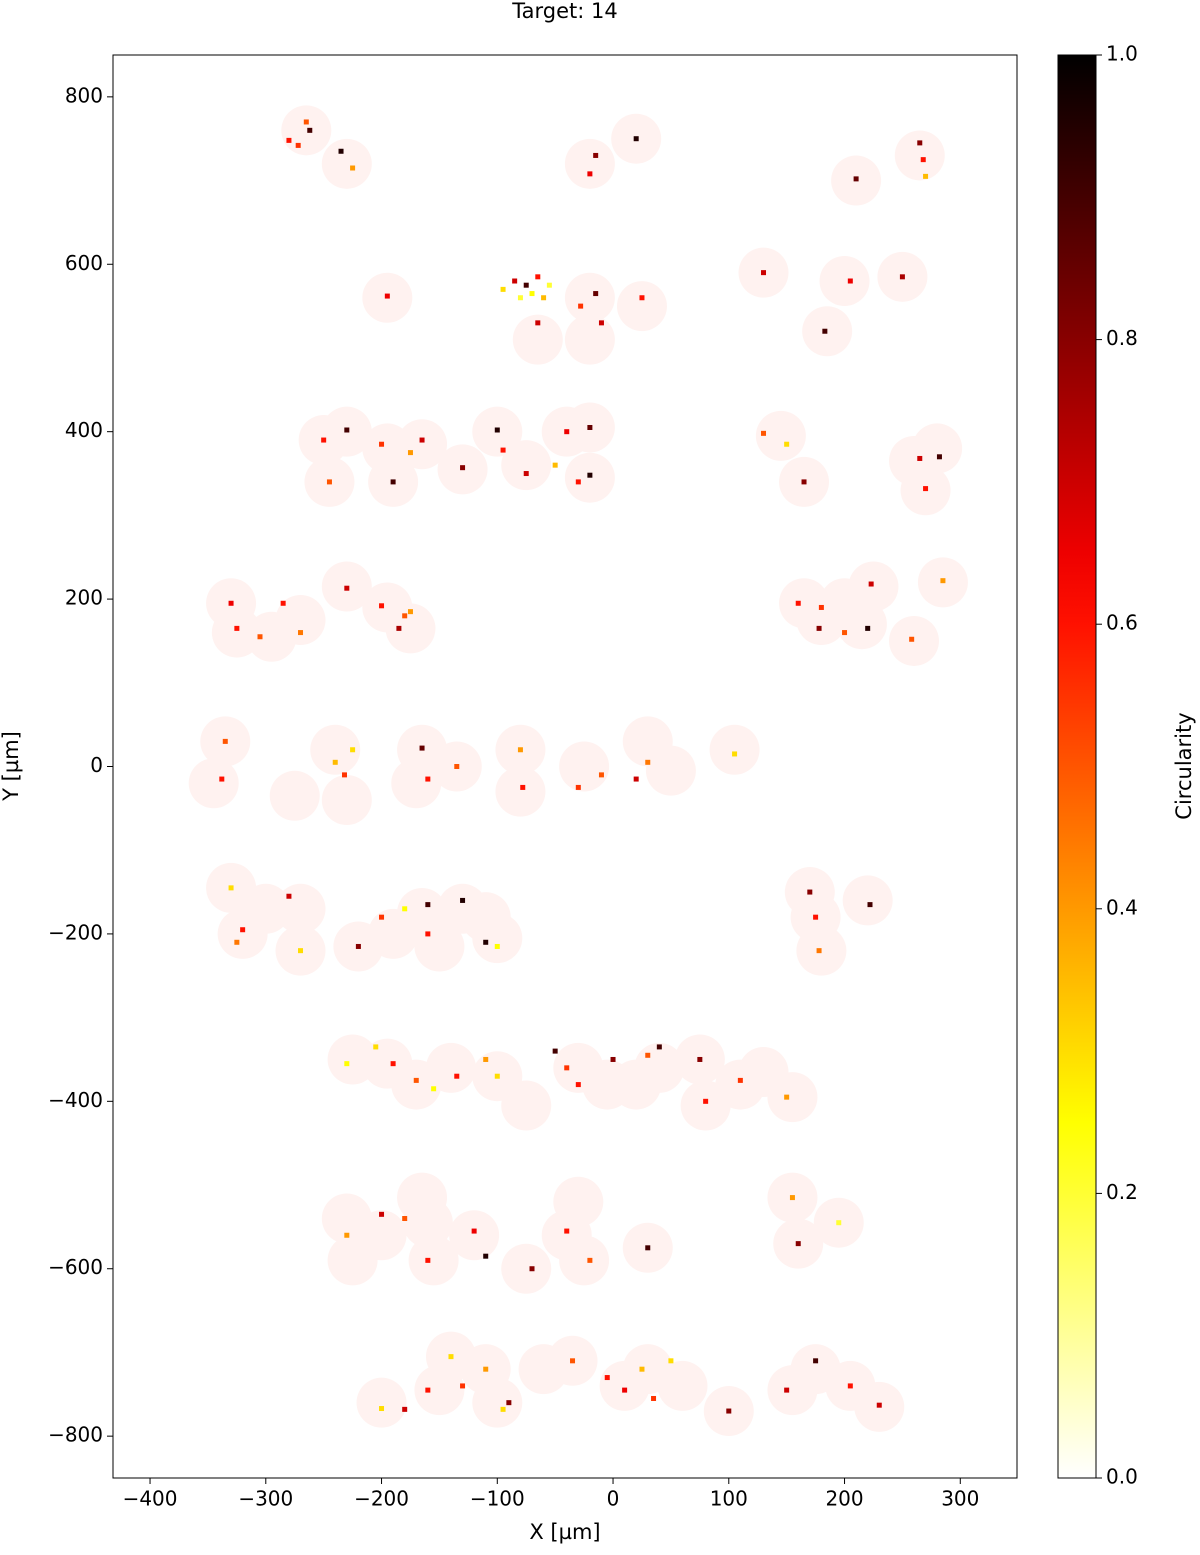 Image resolution: width=1200 pixels, height=1555 pixels. Describe the element at coordinates (11, 766) in the screenshot. I see `y-axis-label: Y [µm]` at that location.